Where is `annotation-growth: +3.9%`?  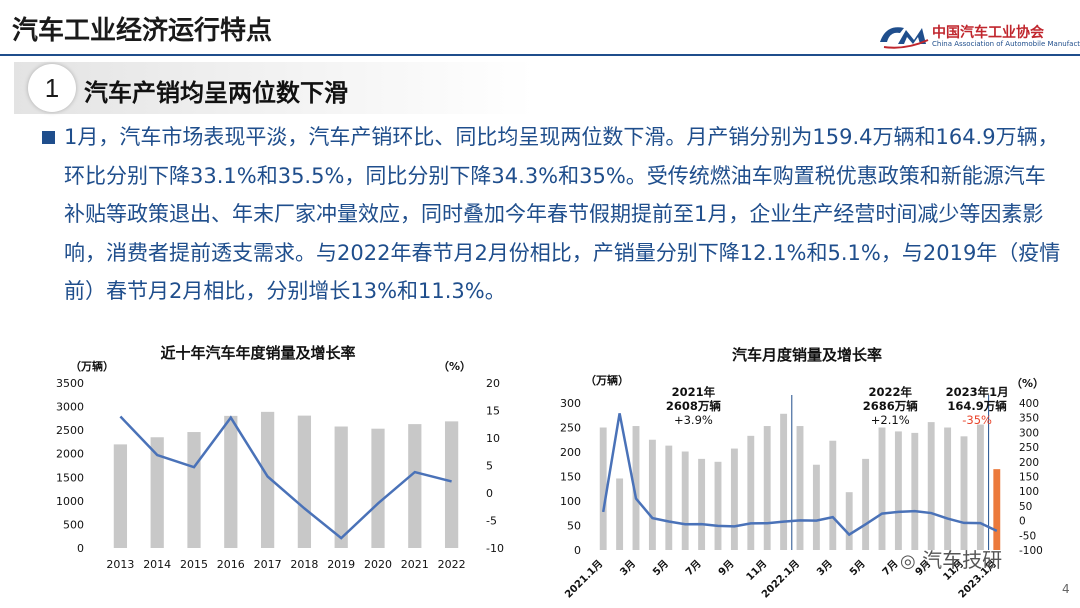
annotation-growth: +3.9% is located at coordinates (693, 420).